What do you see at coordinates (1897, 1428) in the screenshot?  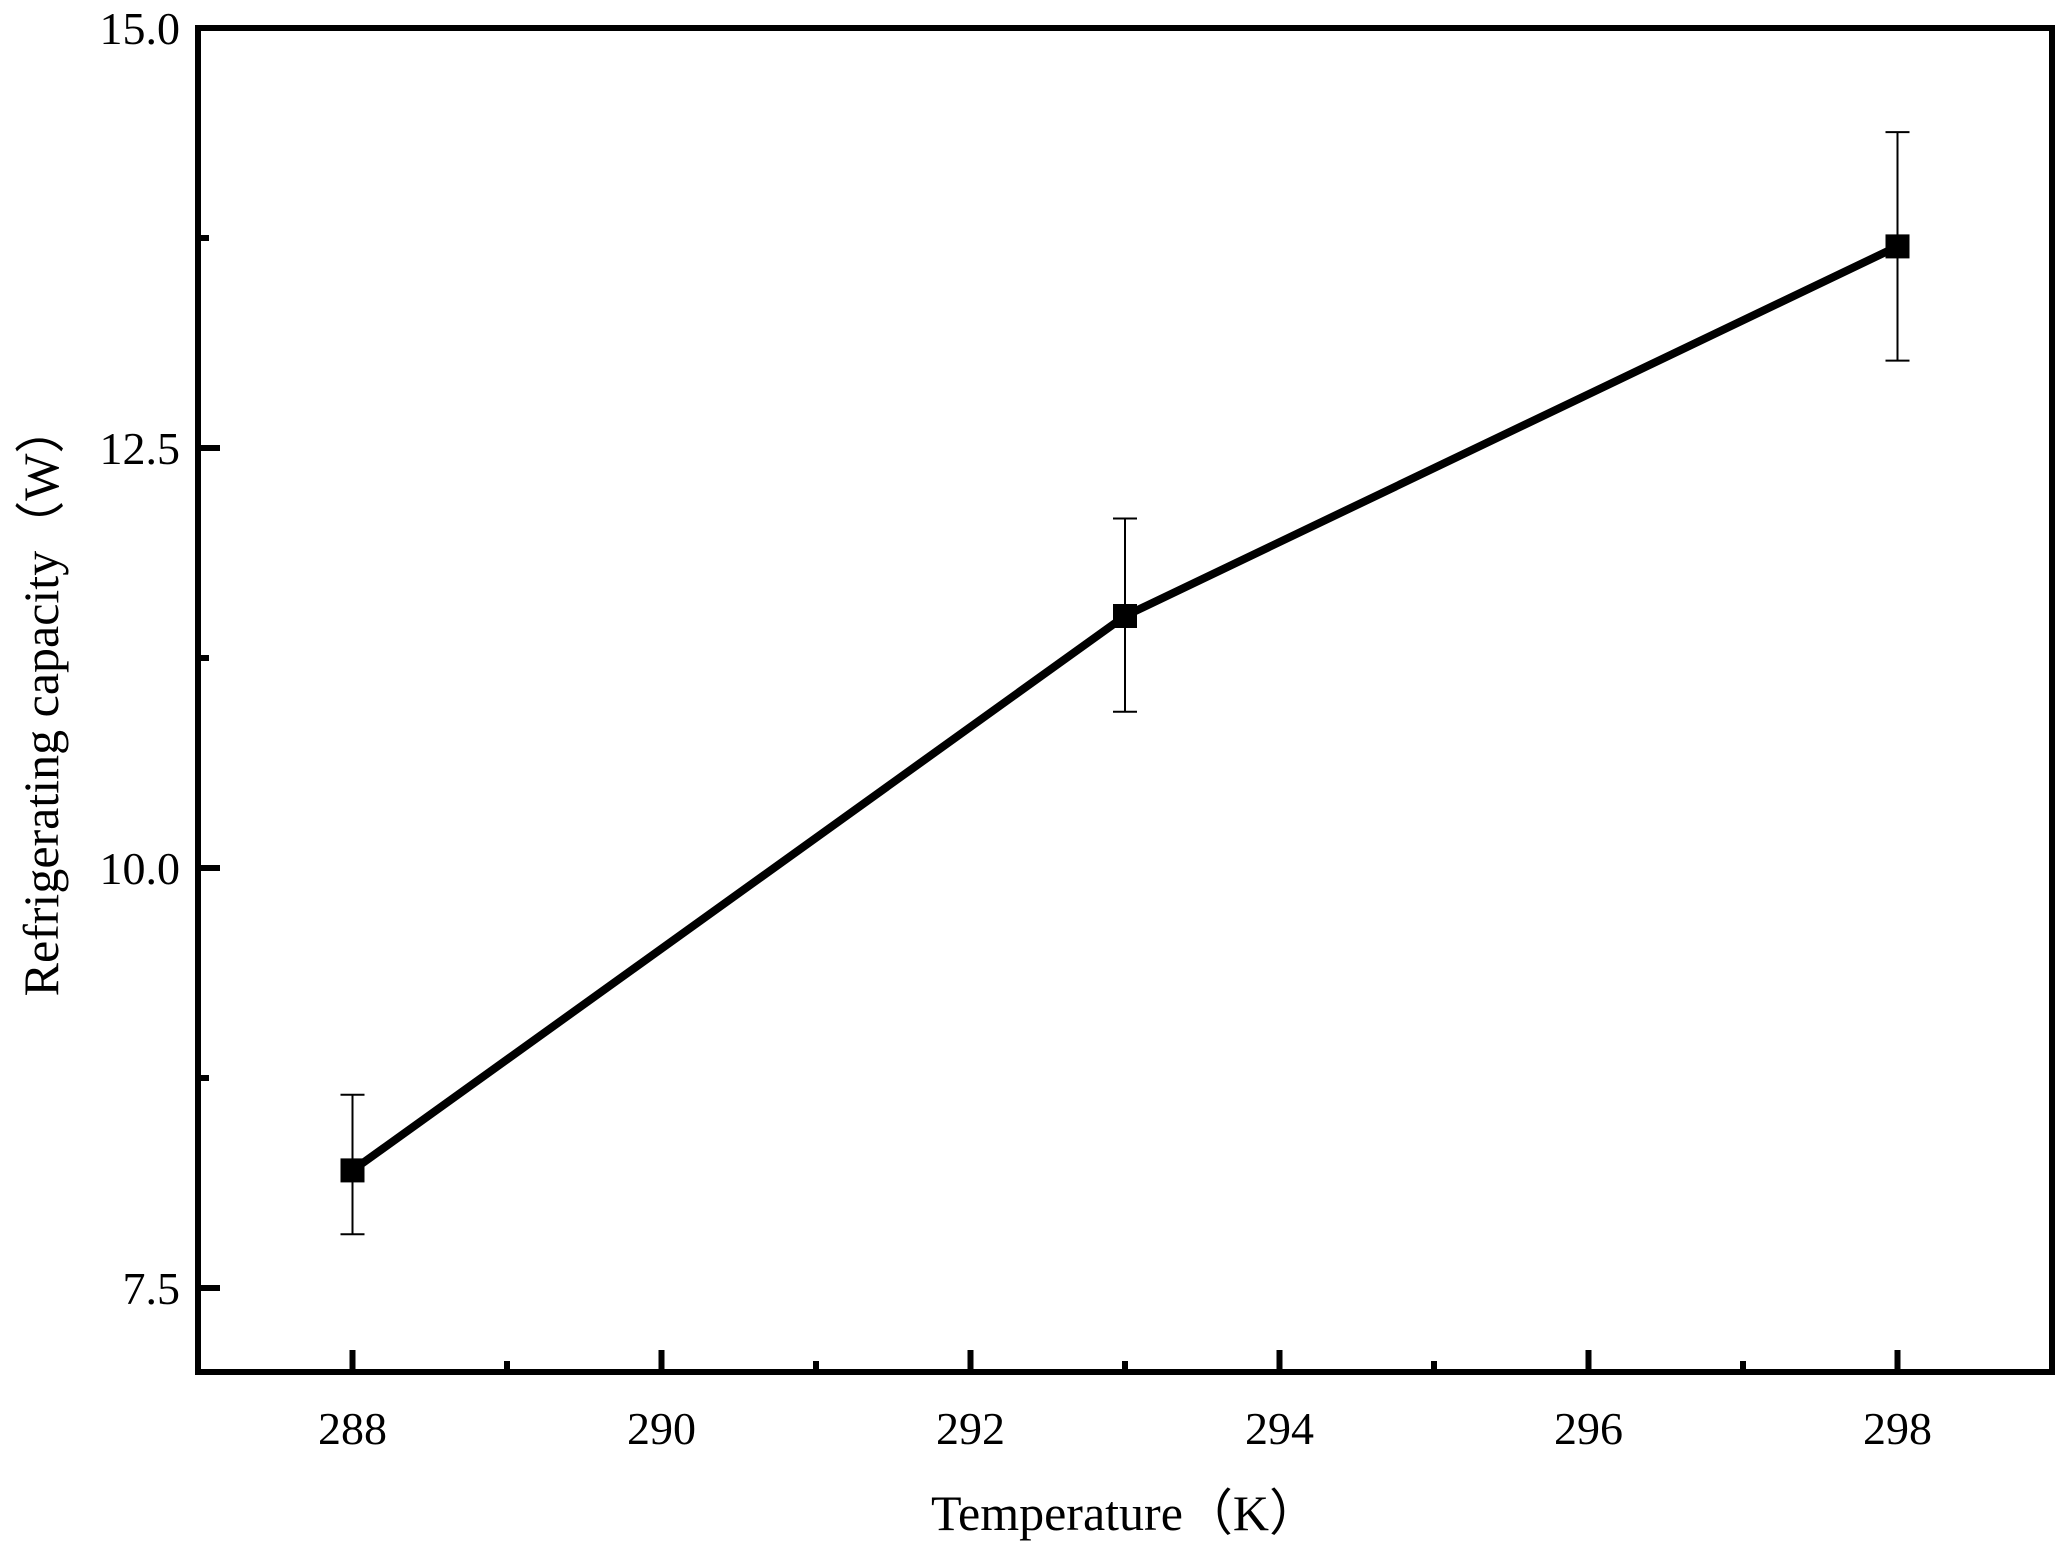 I see `x-tick-label: 298` at bounding box center [1897, 1428].